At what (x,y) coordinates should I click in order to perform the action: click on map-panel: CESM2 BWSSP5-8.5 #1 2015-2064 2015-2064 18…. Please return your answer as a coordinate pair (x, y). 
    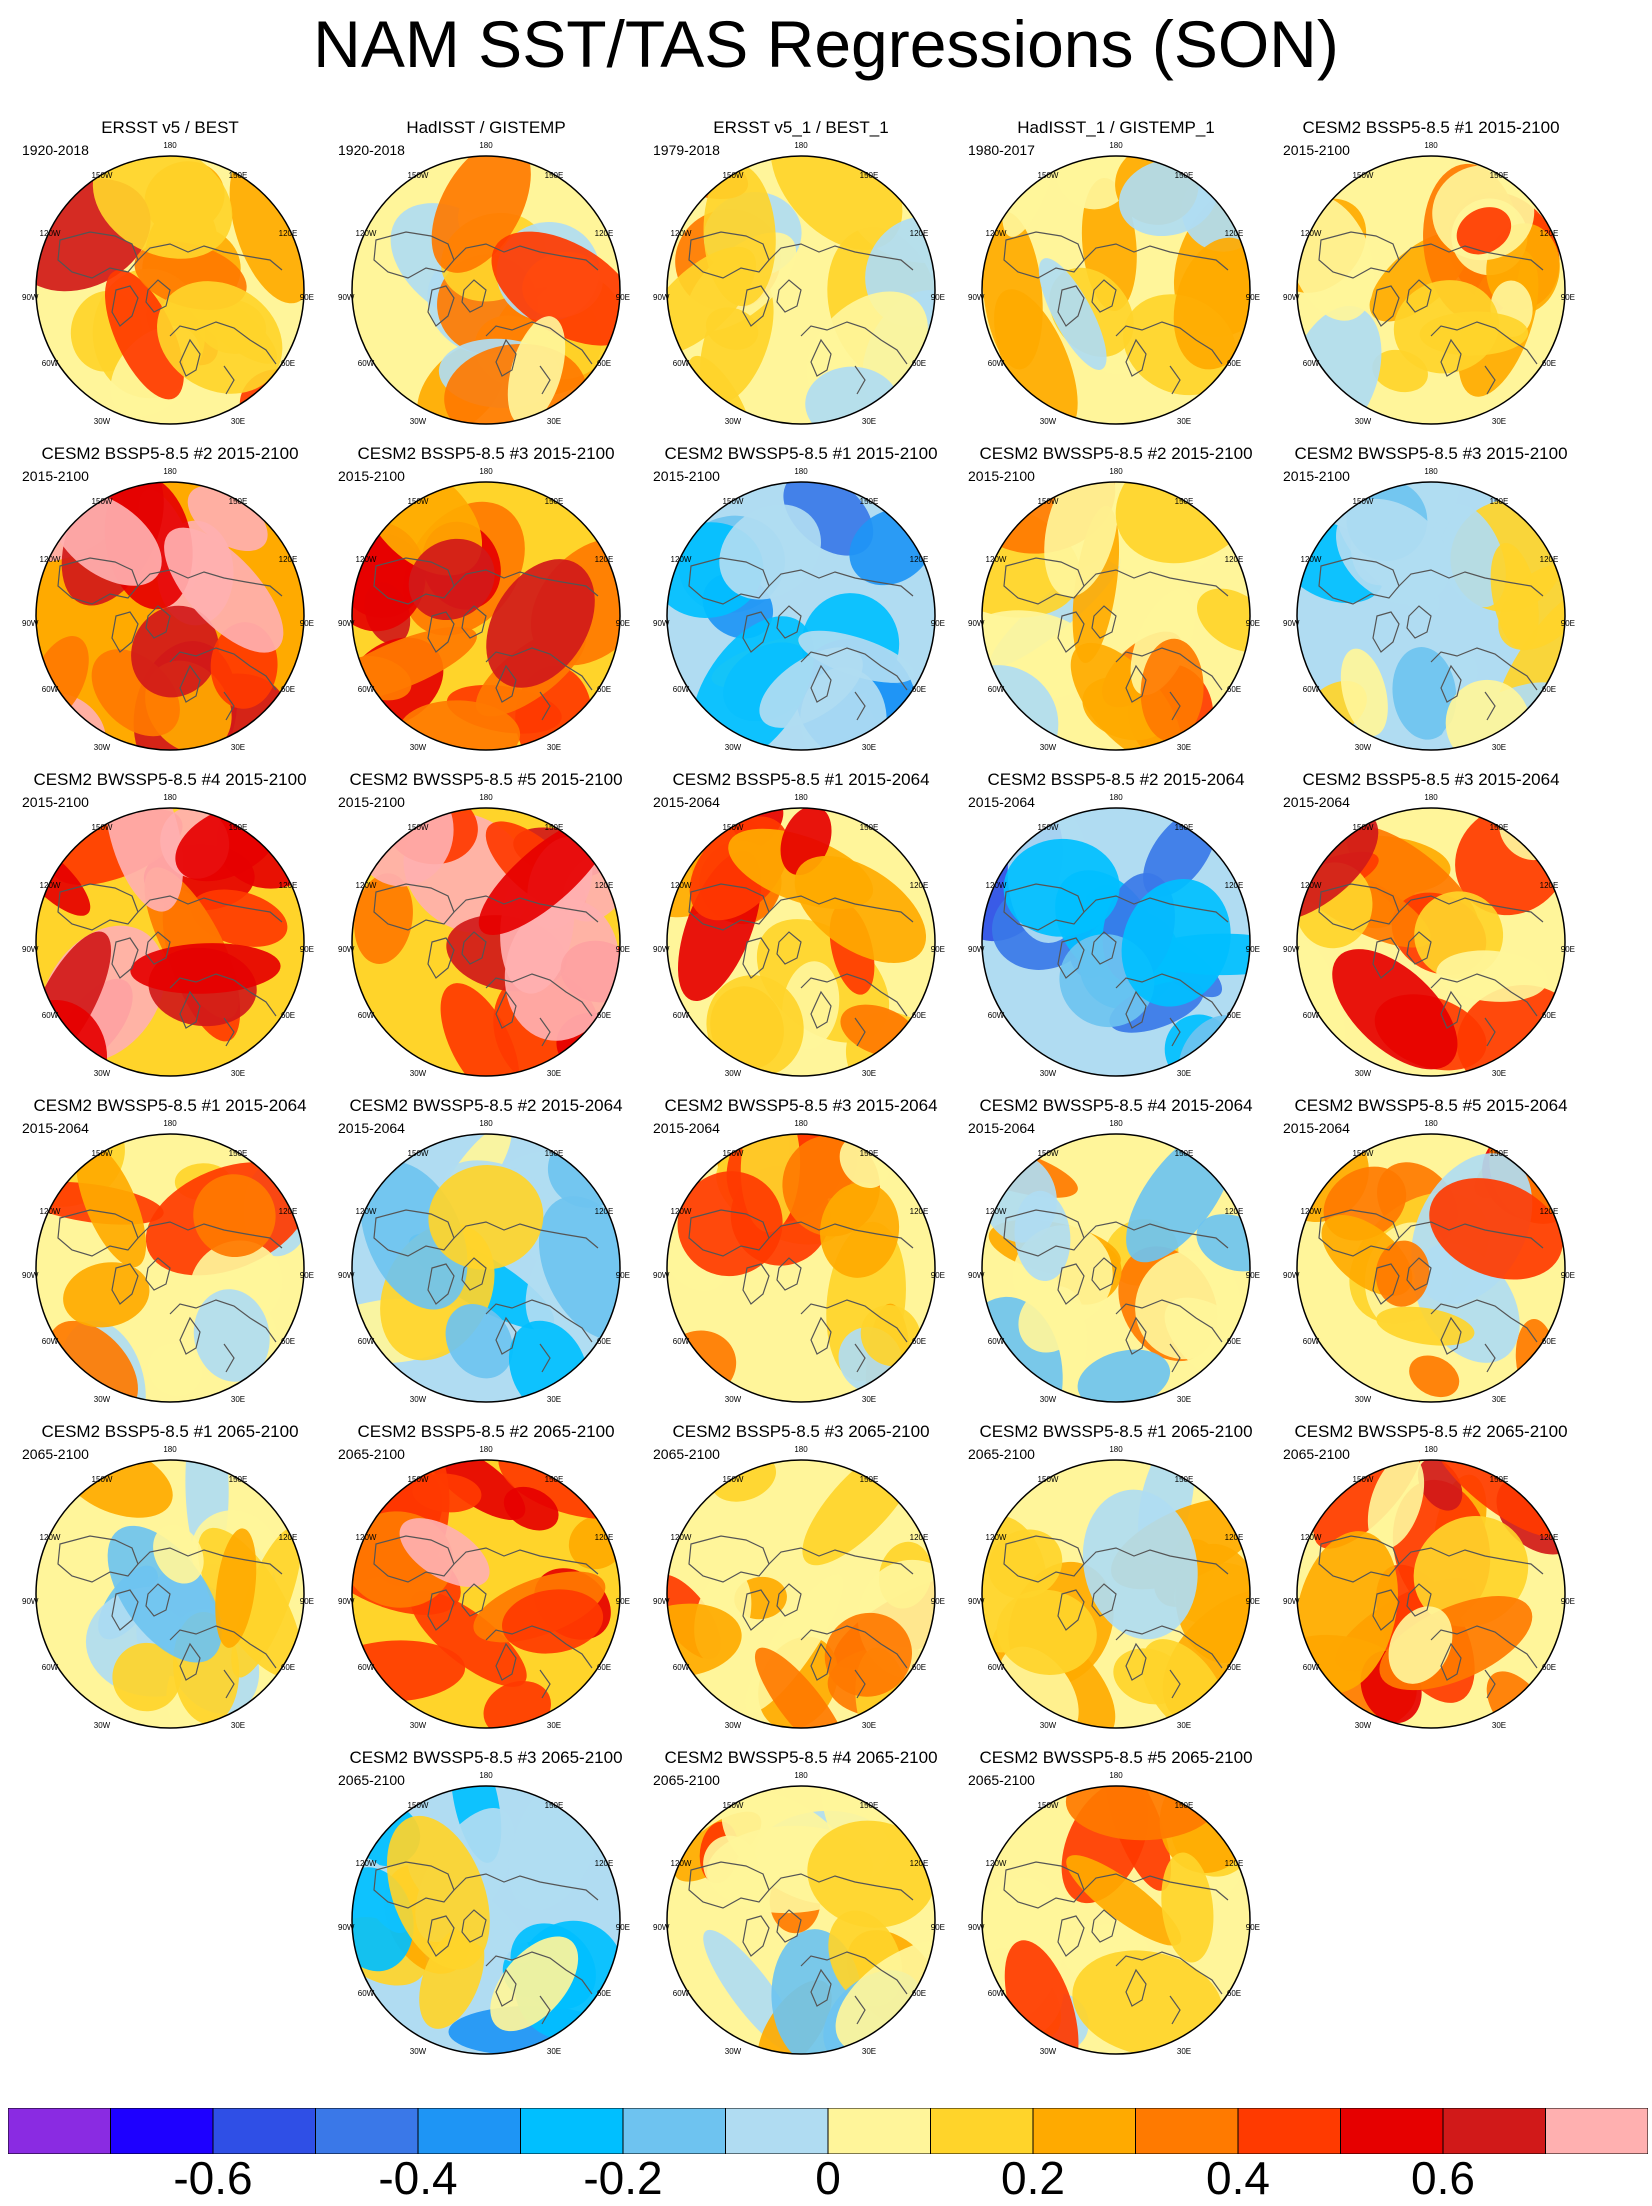
    Looking at the image, I should click on (170, 1257).